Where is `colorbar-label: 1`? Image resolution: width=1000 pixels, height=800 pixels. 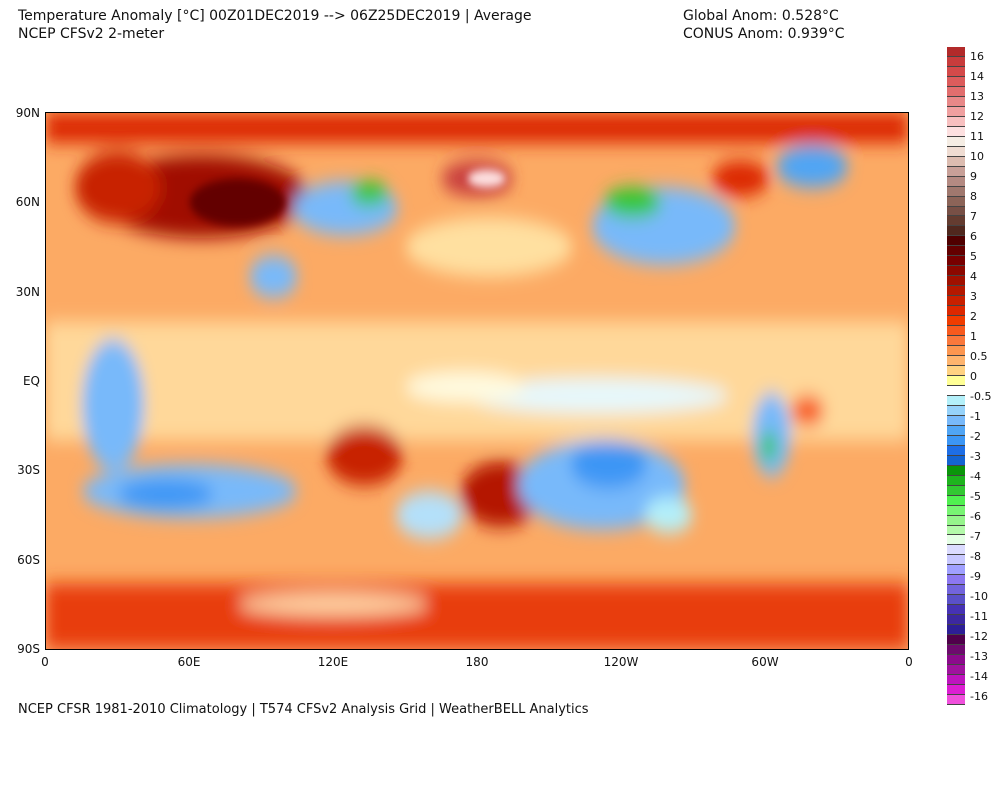
colorbar-label: 1 is located at coordinates (973, 336).